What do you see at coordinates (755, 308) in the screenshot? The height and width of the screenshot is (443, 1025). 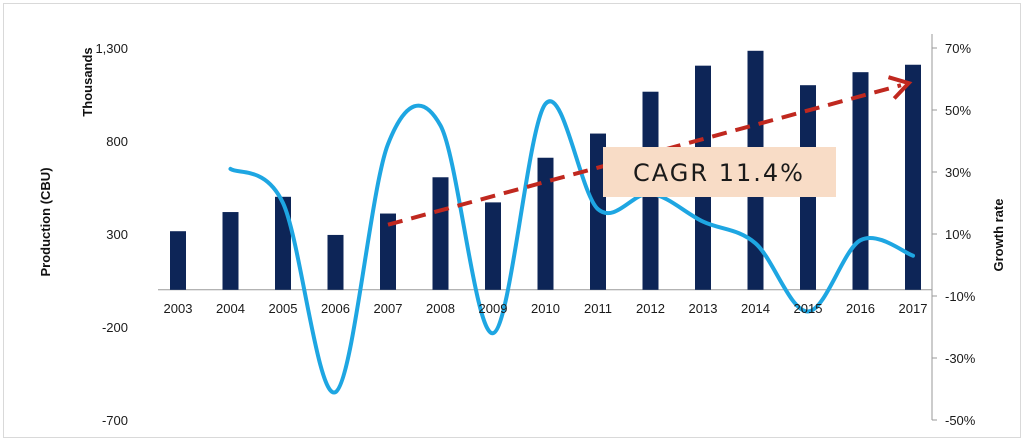 I see `x-tick-2014: 2014` at bounding box center [755, 308].